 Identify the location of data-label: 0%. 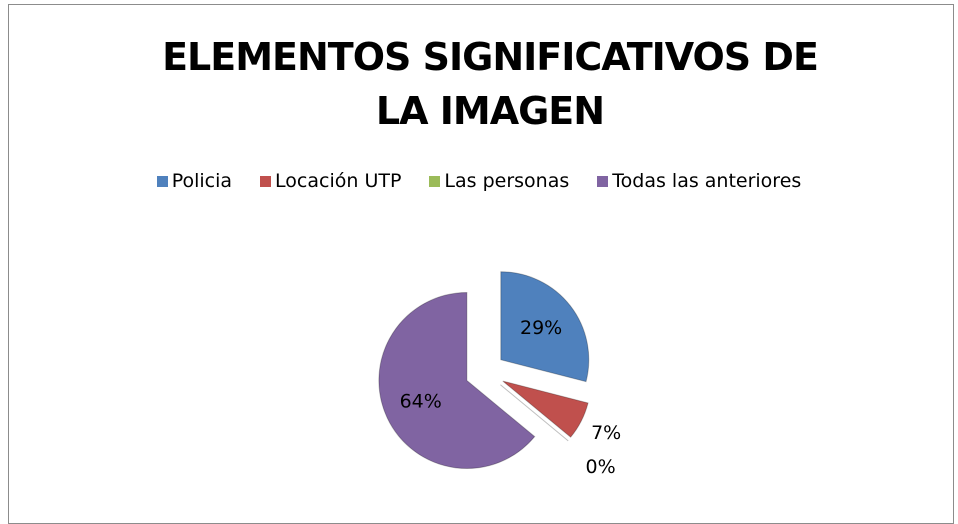
(600, 467).